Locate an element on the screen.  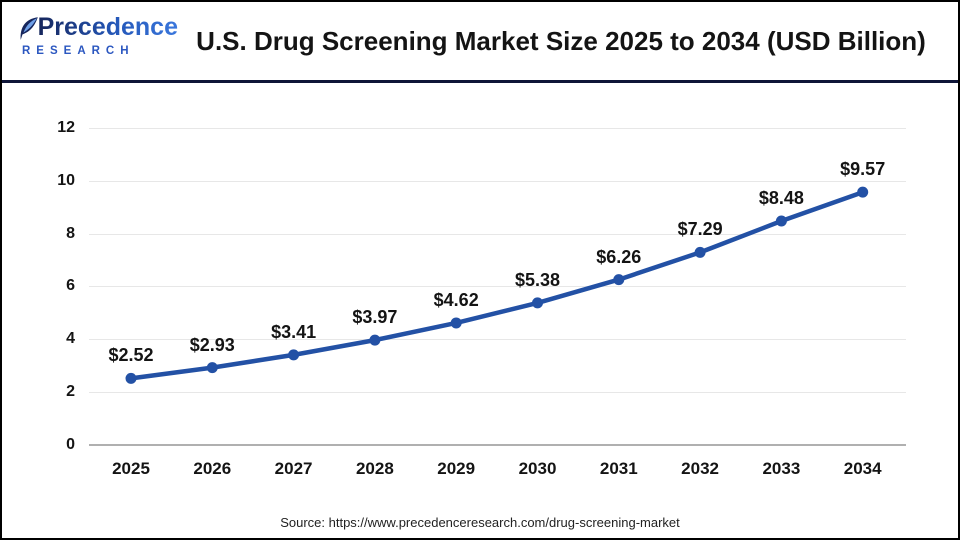
y-tick-label: 8 is located at coordinates (70, 233).